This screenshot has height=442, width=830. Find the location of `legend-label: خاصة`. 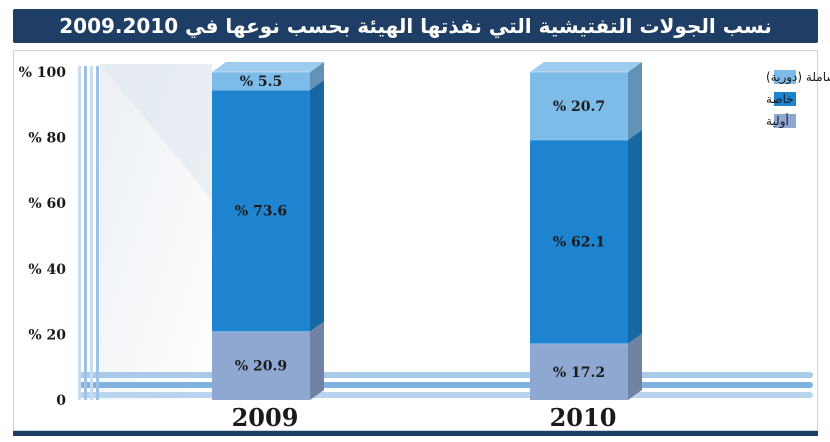

legend-label: خاصة is located at coordinates (780, 99).